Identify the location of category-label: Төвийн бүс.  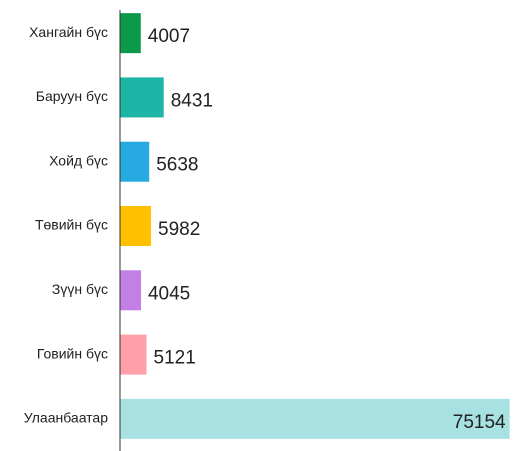
(71, 225).